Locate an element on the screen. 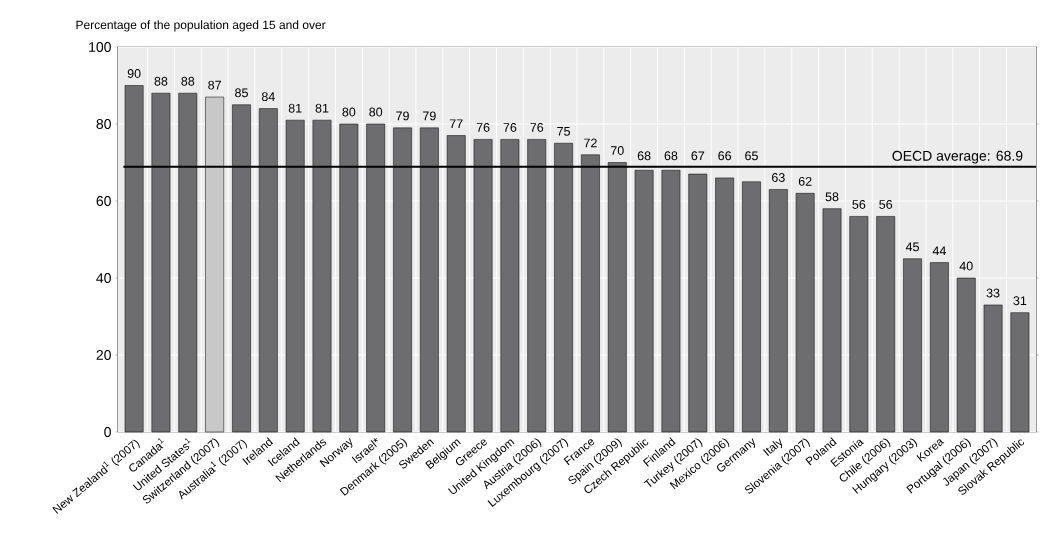 This screenshot has width=1048, height=560. data-label: 65 is located at coordinates (751, 156).